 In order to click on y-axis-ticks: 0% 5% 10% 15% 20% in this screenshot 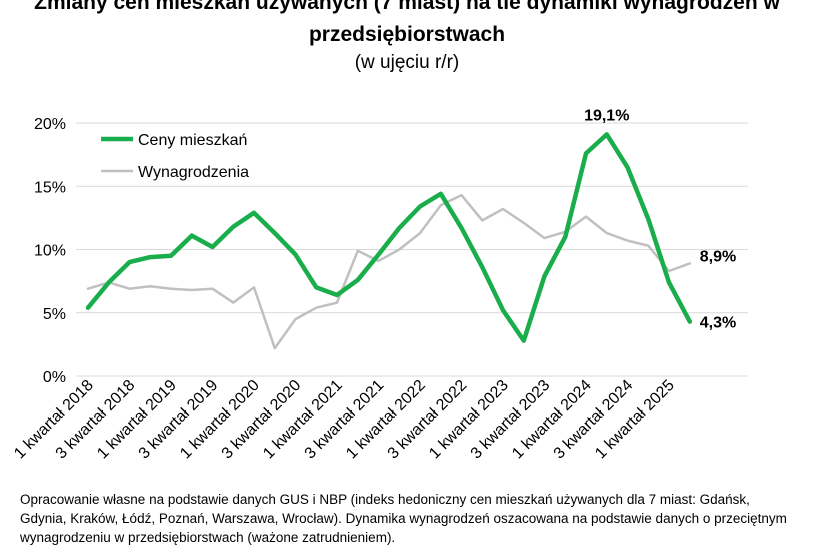, I will do `click(50, 251)`.